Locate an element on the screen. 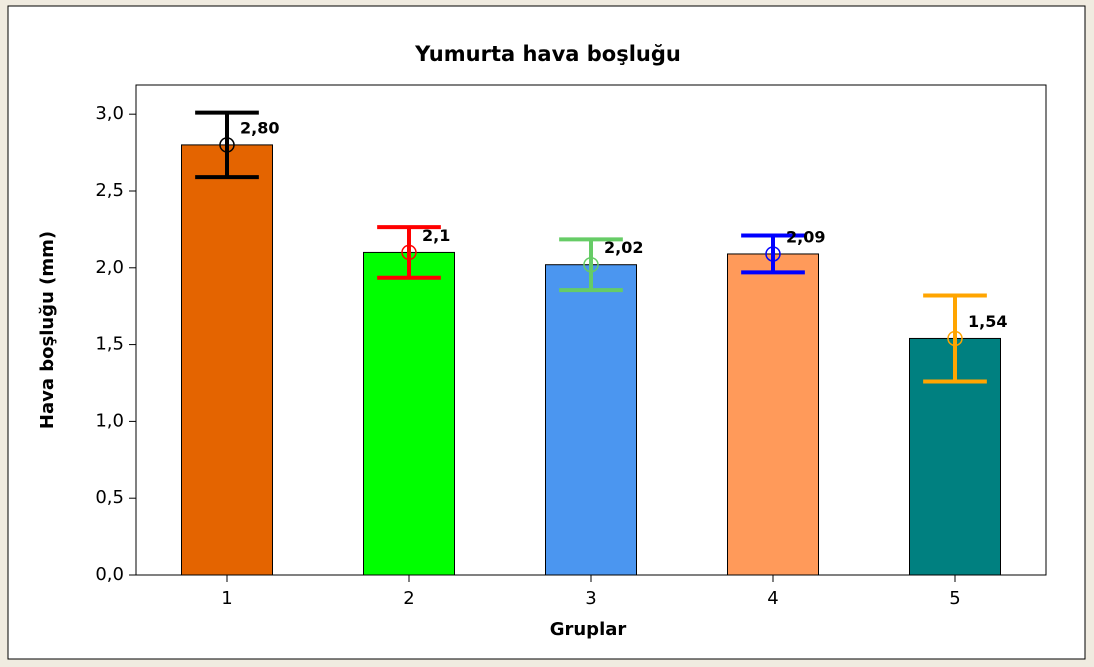  y-tick-label: 0,5 is located at coordinates (109, 497).